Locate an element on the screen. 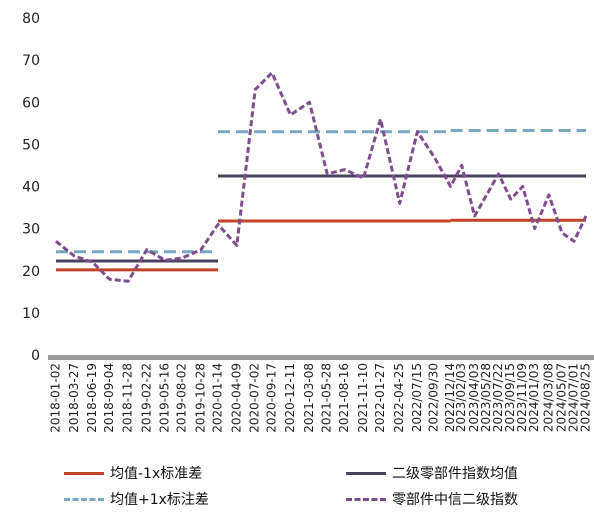 Image resolution: width=594 pixels, height=512 pixels. legend-item-index: 零部件中信二级指数 is located at coordinates (432, 499).